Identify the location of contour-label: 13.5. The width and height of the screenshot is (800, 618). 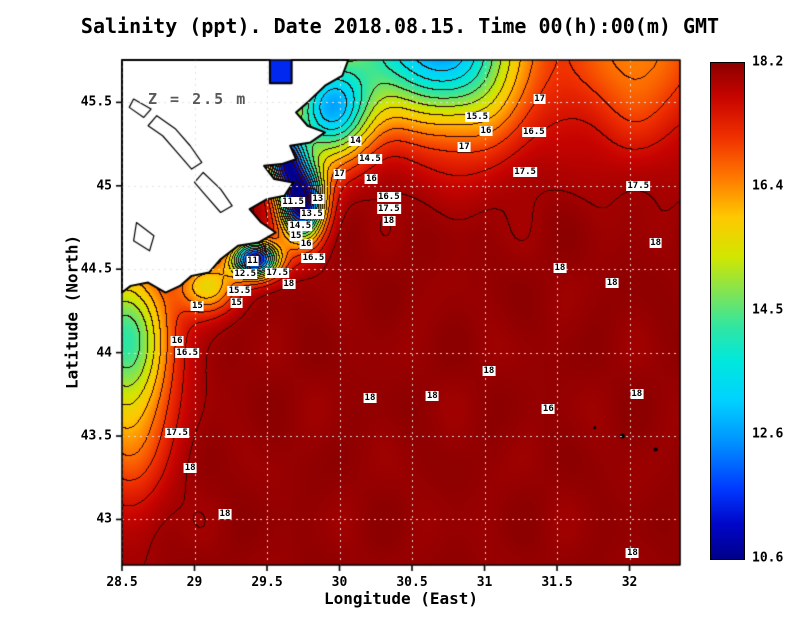
(312, 214).